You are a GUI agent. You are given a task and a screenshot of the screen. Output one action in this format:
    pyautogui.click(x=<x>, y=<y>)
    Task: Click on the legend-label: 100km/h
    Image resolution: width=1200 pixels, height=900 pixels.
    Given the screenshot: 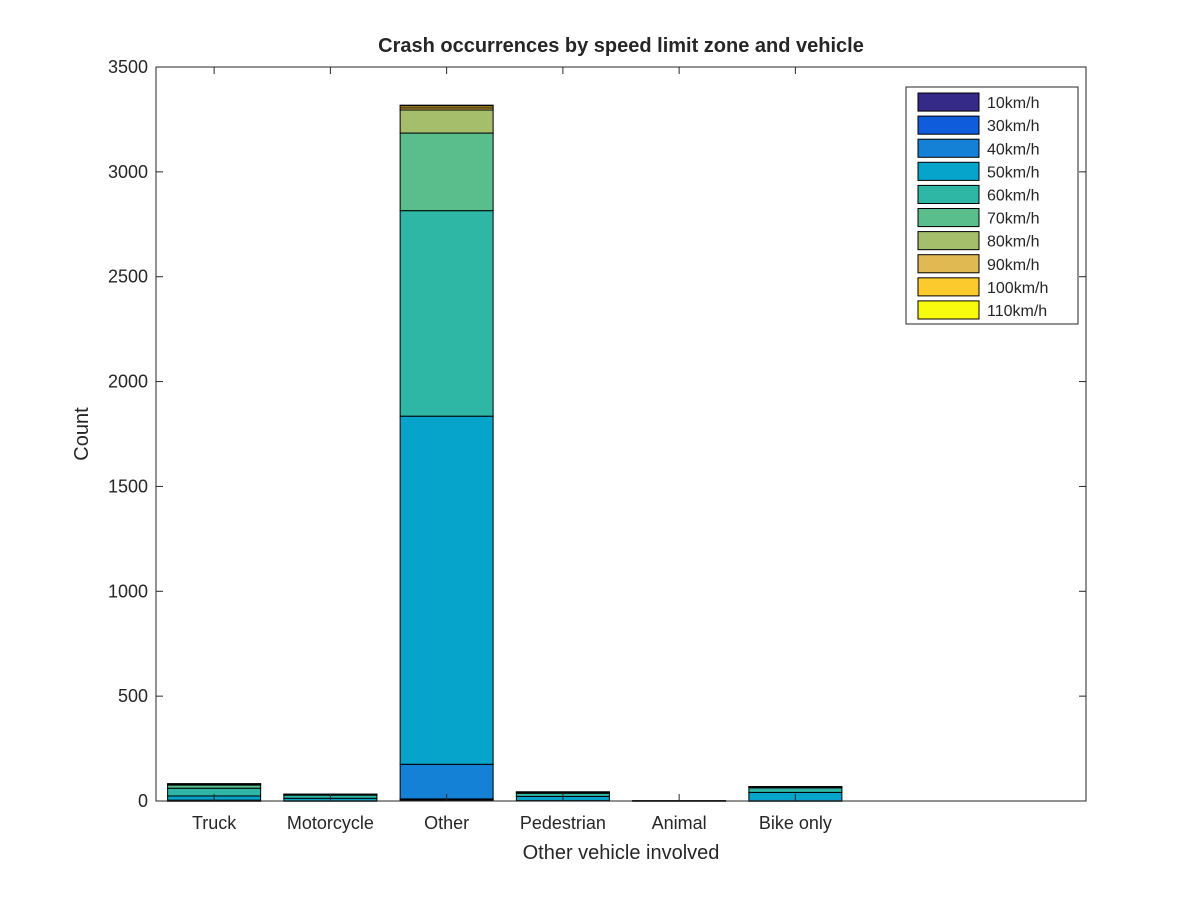 What is the action you would take?
    pyautogui.click(x=1017, y=288)
    